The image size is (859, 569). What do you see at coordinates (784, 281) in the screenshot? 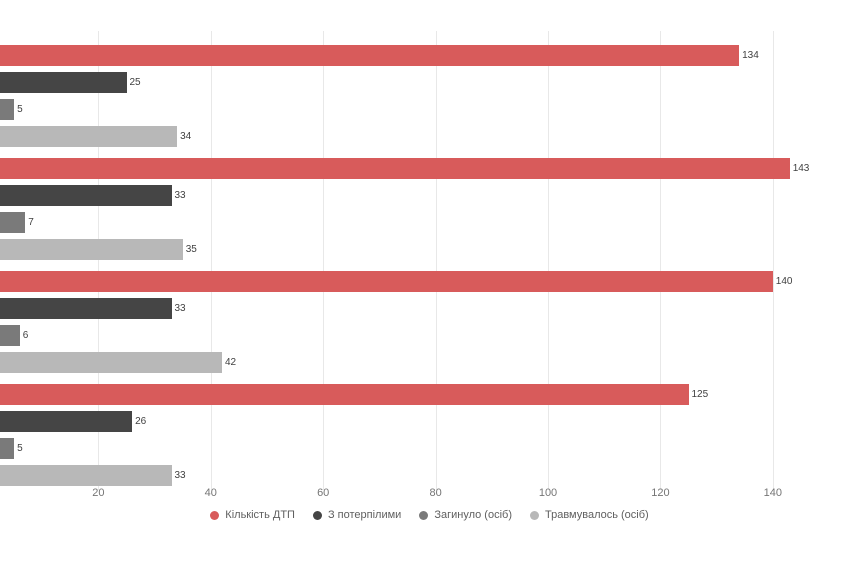
I see `bar-value-label: 140` at bounding box center [784, 281].